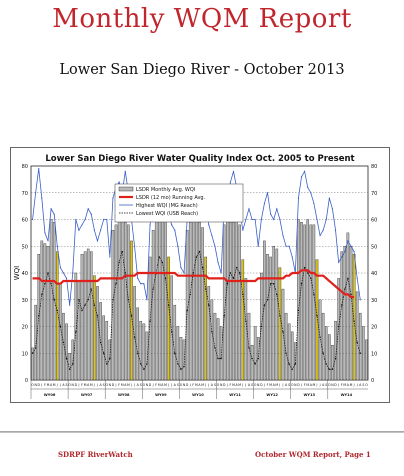 The width and height of the screenshot is (404, 476). Describe the element at coordinates (374, 221) in the screenshot. I see `y-tick-label-right: 60` at that location.